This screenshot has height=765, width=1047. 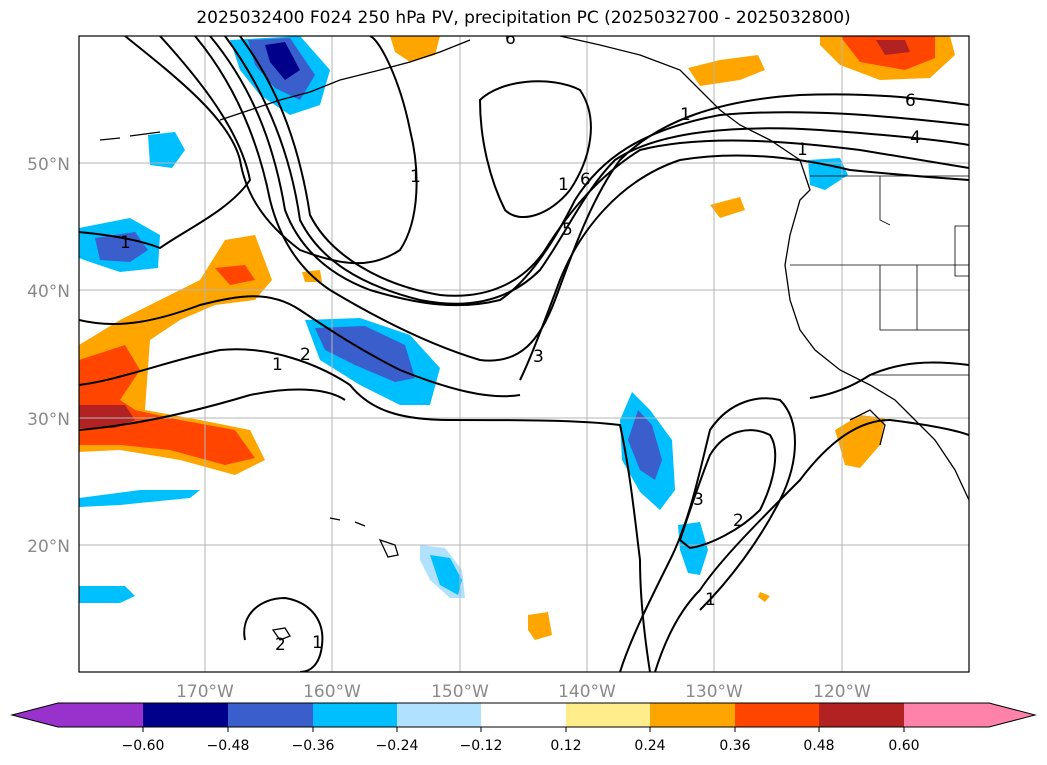 I want to click on lon-label: 170°W, so click(x=205, y=692).